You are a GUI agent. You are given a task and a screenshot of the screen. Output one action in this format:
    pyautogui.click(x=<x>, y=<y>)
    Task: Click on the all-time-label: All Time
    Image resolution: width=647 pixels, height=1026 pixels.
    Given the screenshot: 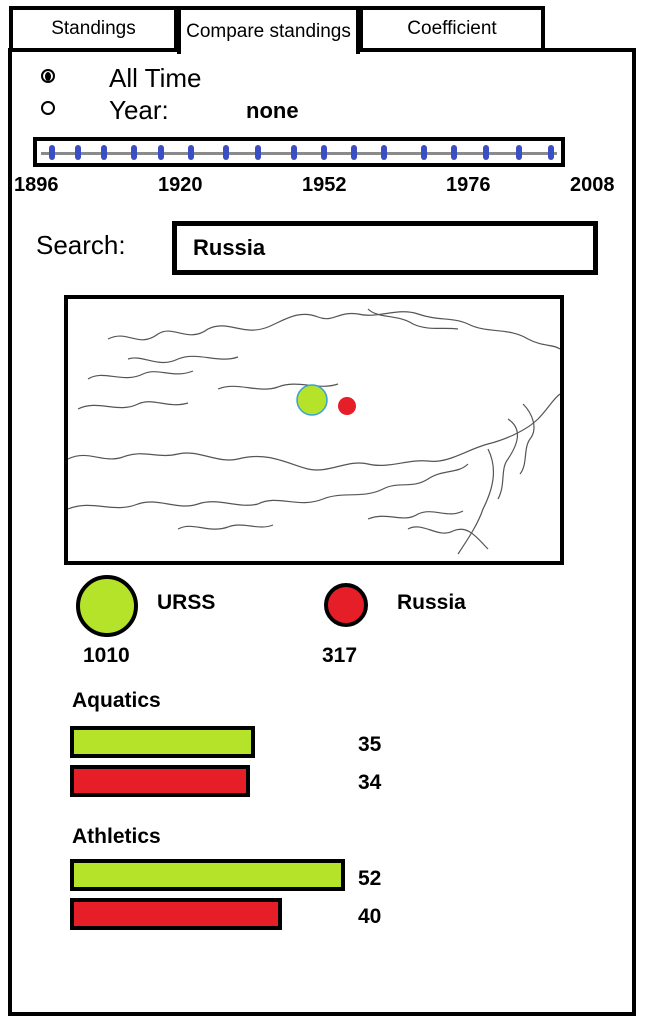 What is the action you would take?
    pyautogui.click(x=155, y=78)
    